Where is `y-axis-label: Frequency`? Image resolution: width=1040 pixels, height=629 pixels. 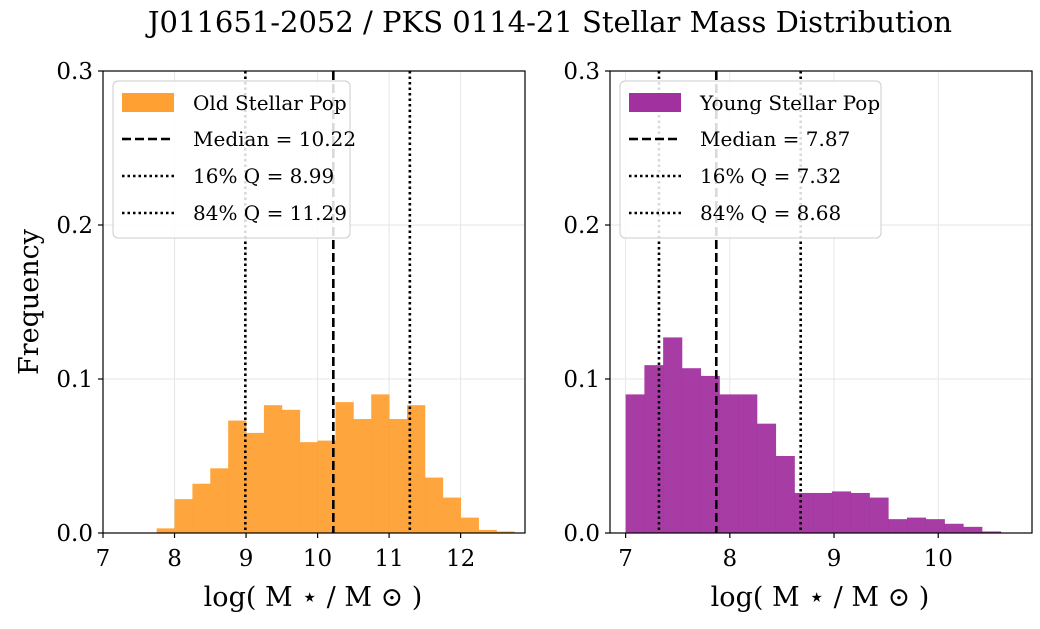
y-axis-label: Frequency is located at coordinates (29, 301).